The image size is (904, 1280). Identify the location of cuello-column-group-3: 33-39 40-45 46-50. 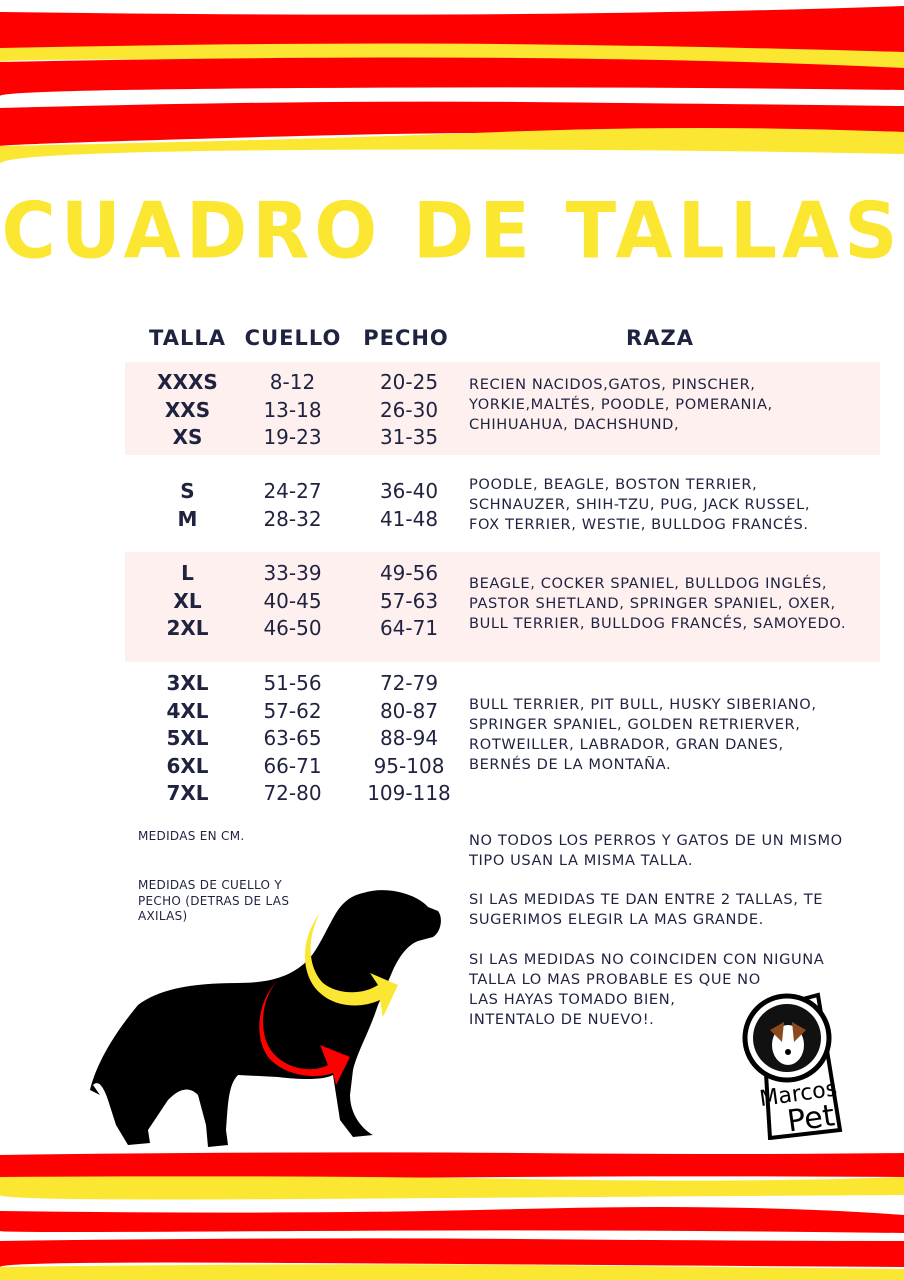
(292, 601).